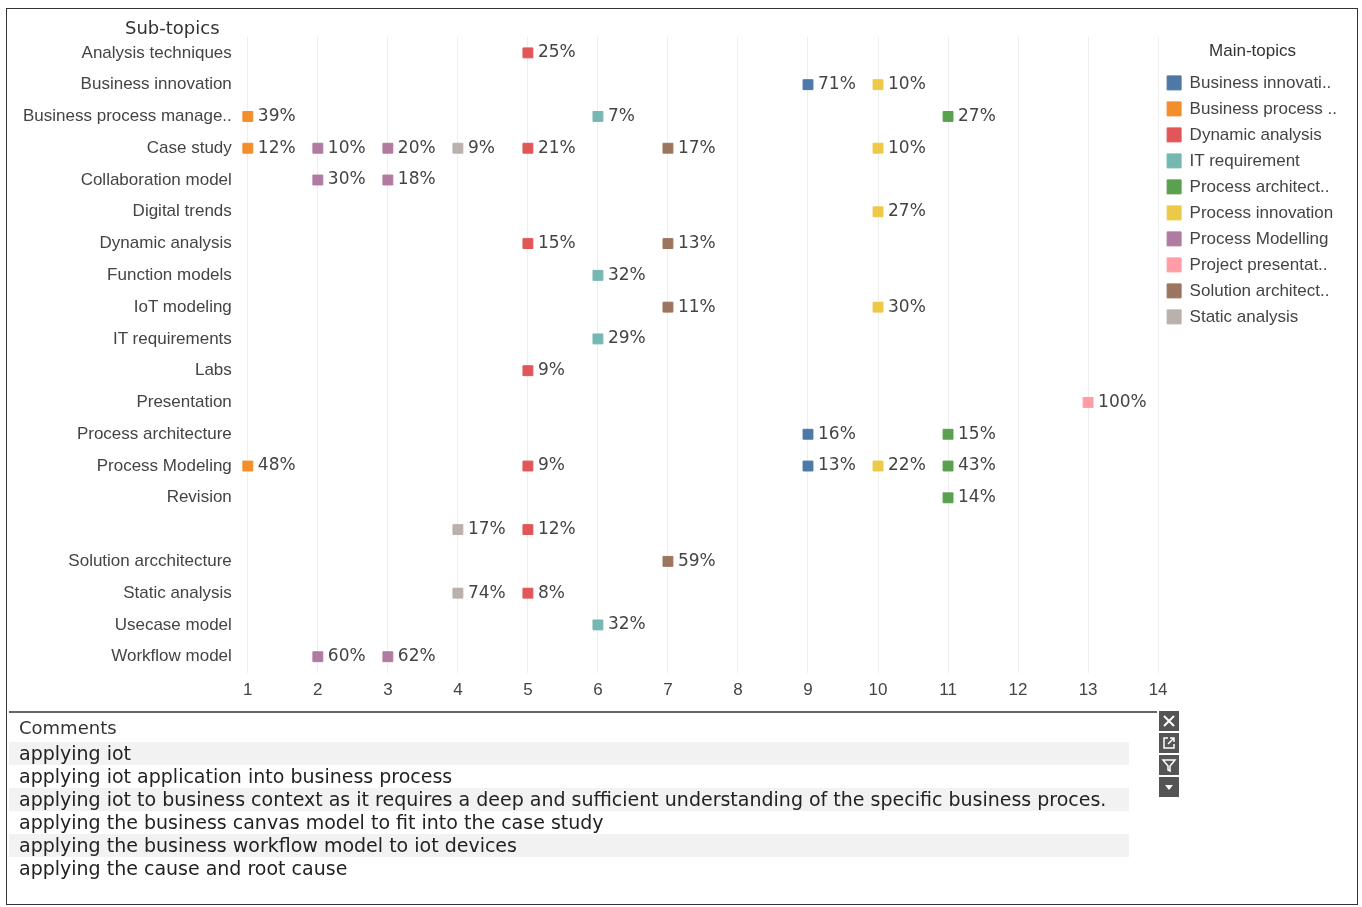 The width and height of the screenshot is (1362, 907). What do you see at coordinates (318, 690) in the screenshot?
I see `x-tick-label: 2` at bounding box center [318, 690].